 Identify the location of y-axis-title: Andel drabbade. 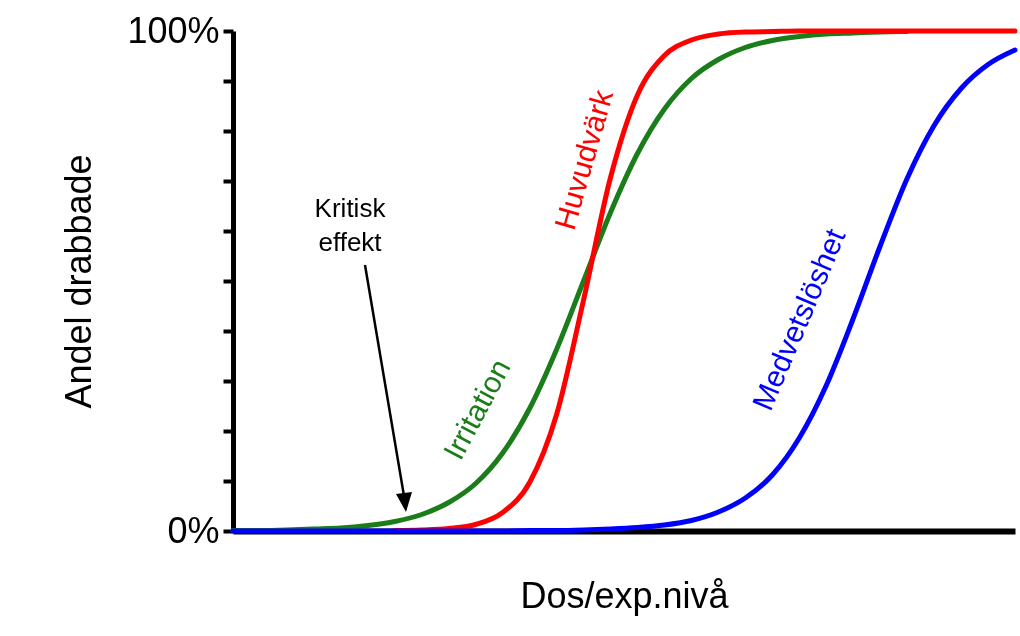
(79, 281).